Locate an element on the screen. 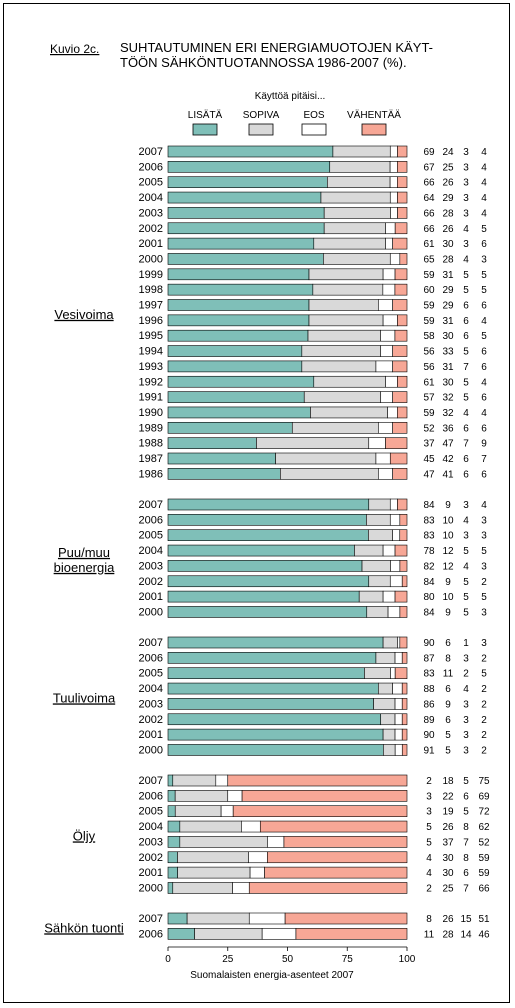 This screenshot has width=515, height=1008. row-oljy-2000: 2000 2 25 7 66 is located at coordinates (314, 888).